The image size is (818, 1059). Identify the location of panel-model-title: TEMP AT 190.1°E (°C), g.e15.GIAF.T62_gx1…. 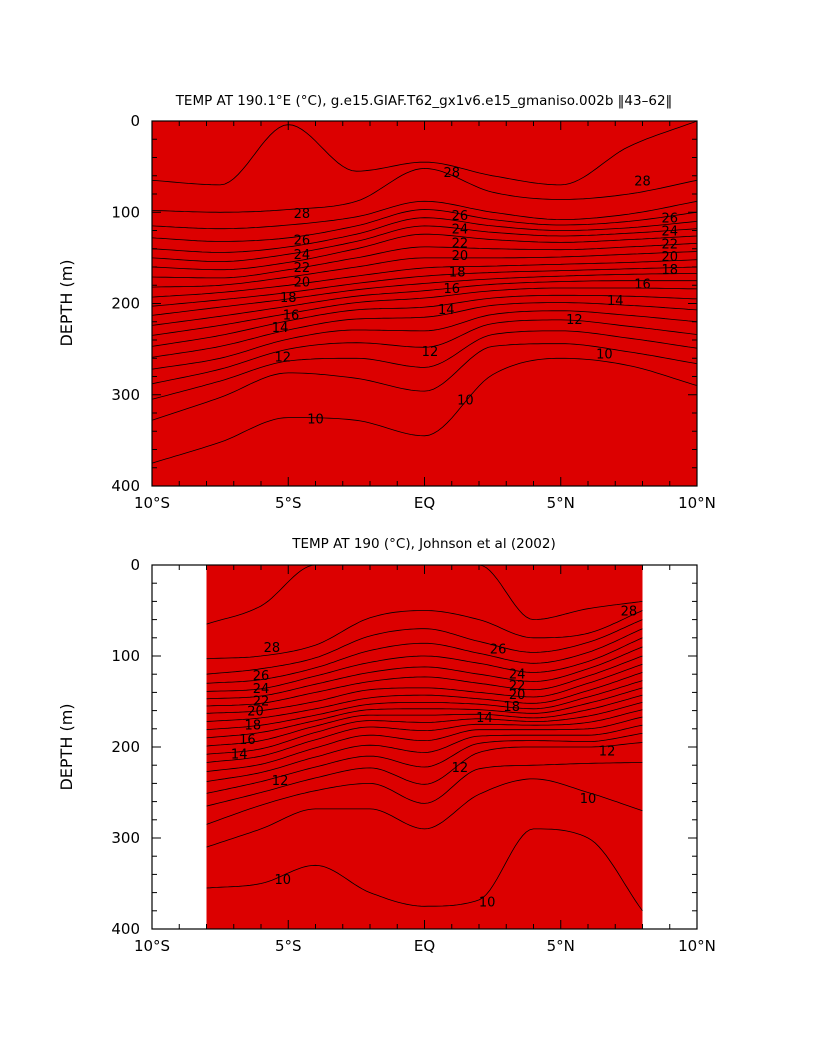
(424, 101).